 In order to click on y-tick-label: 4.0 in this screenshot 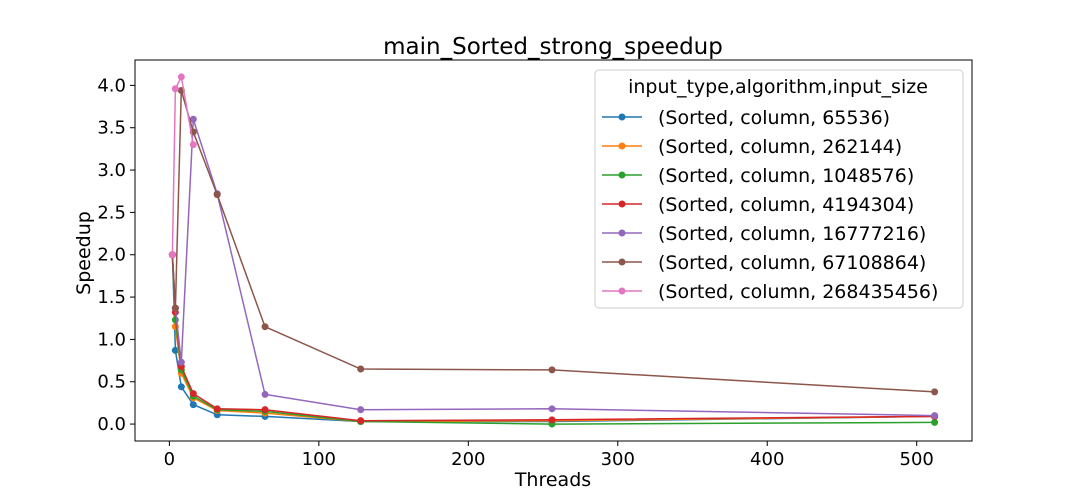, I will do `click(111, 85)`.